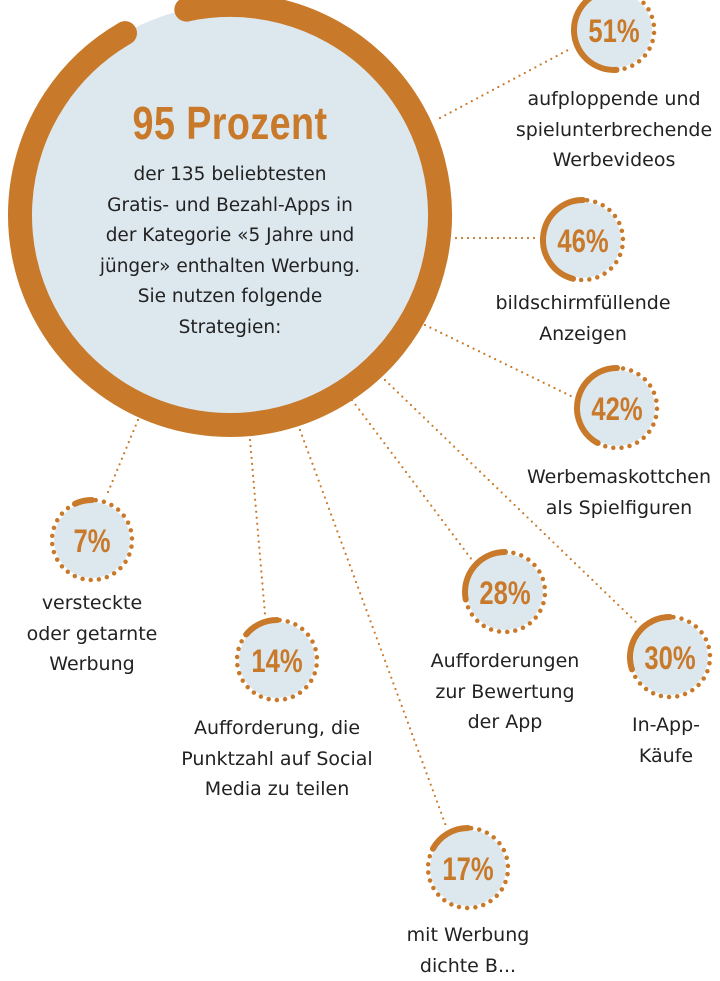 The height and width of the screenshot is (981, 720). I want to click on stat-label-line: Werbevideos, so click(607, 160).